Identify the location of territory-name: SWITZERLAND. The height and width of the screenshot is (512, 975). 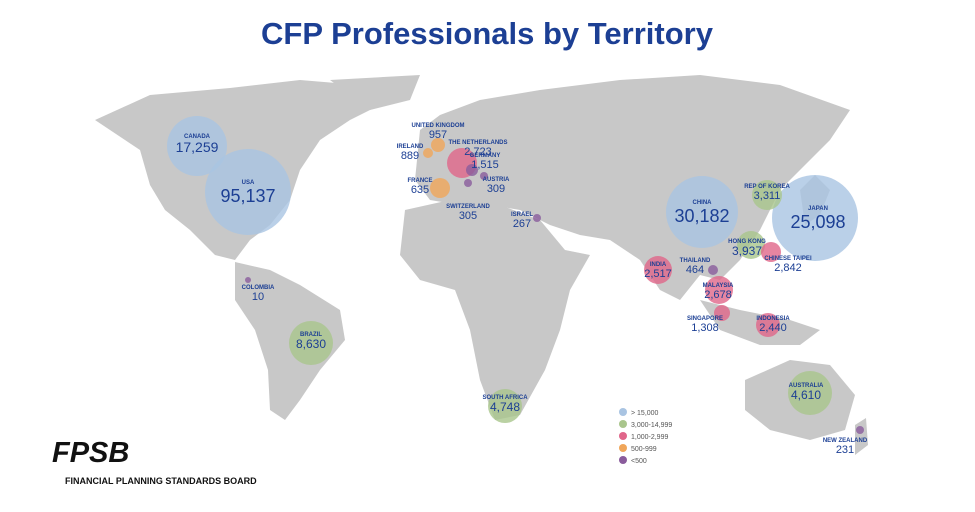
(468, 207).